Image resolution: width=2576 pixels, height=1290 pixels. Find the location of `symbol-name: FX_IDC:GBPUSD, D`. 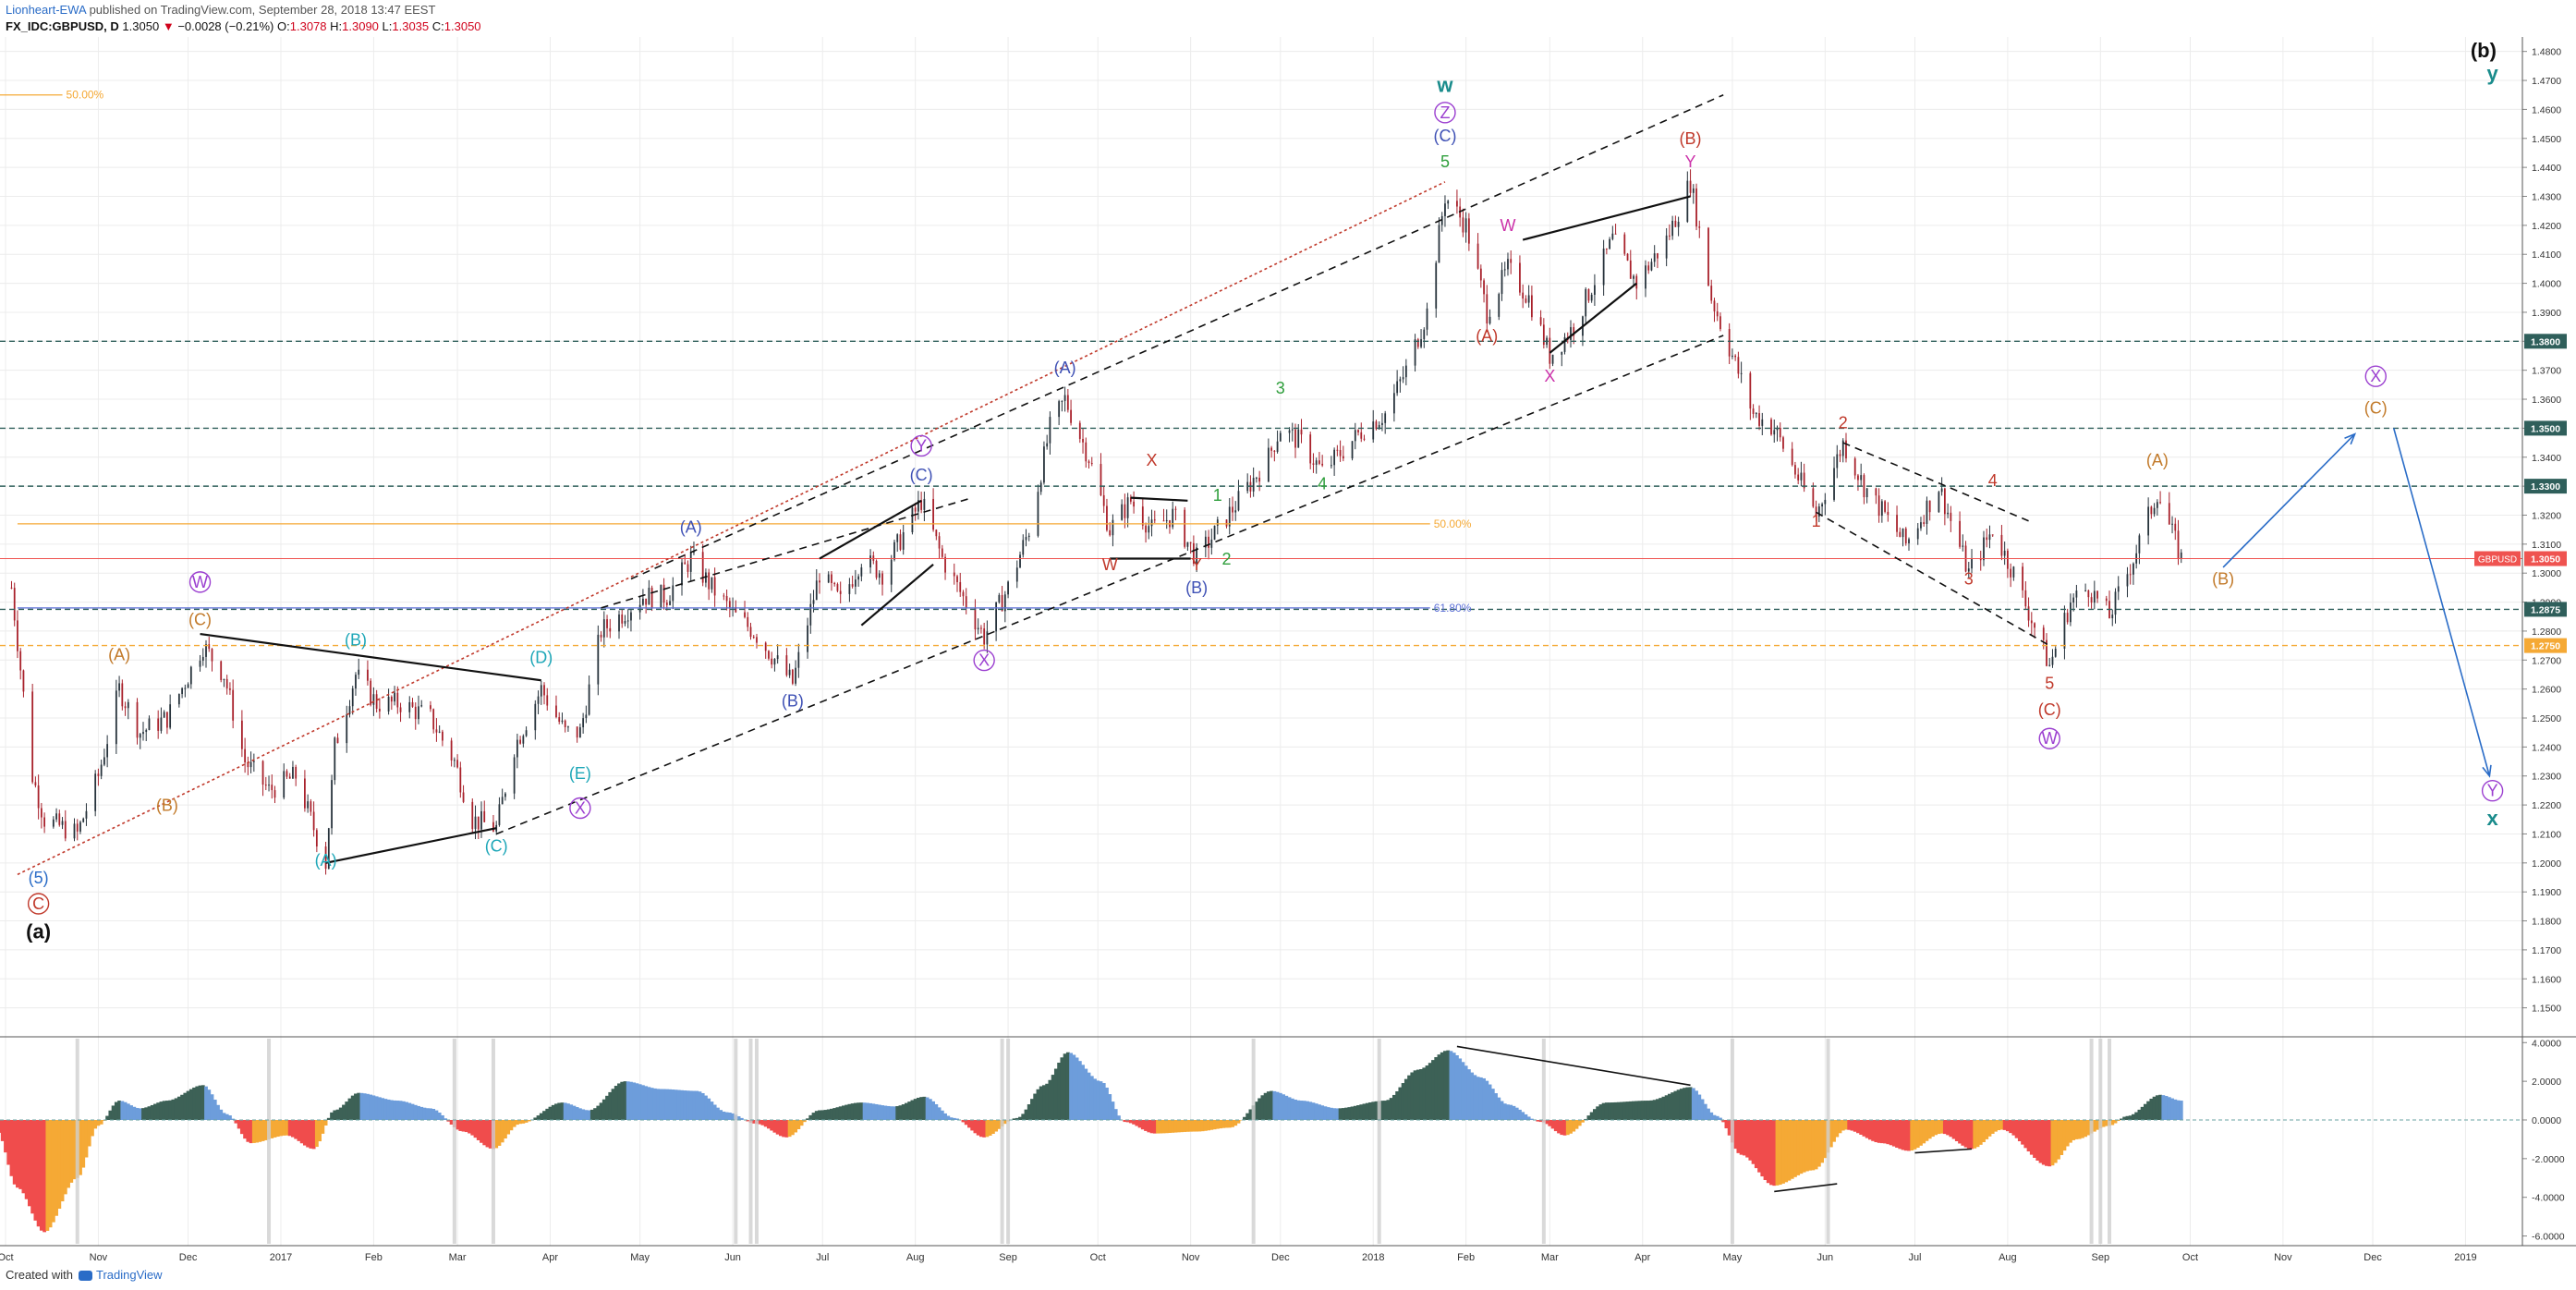

symbol-name: FX_IDC:GBPUSD, D is located at coordinates (63, 26).